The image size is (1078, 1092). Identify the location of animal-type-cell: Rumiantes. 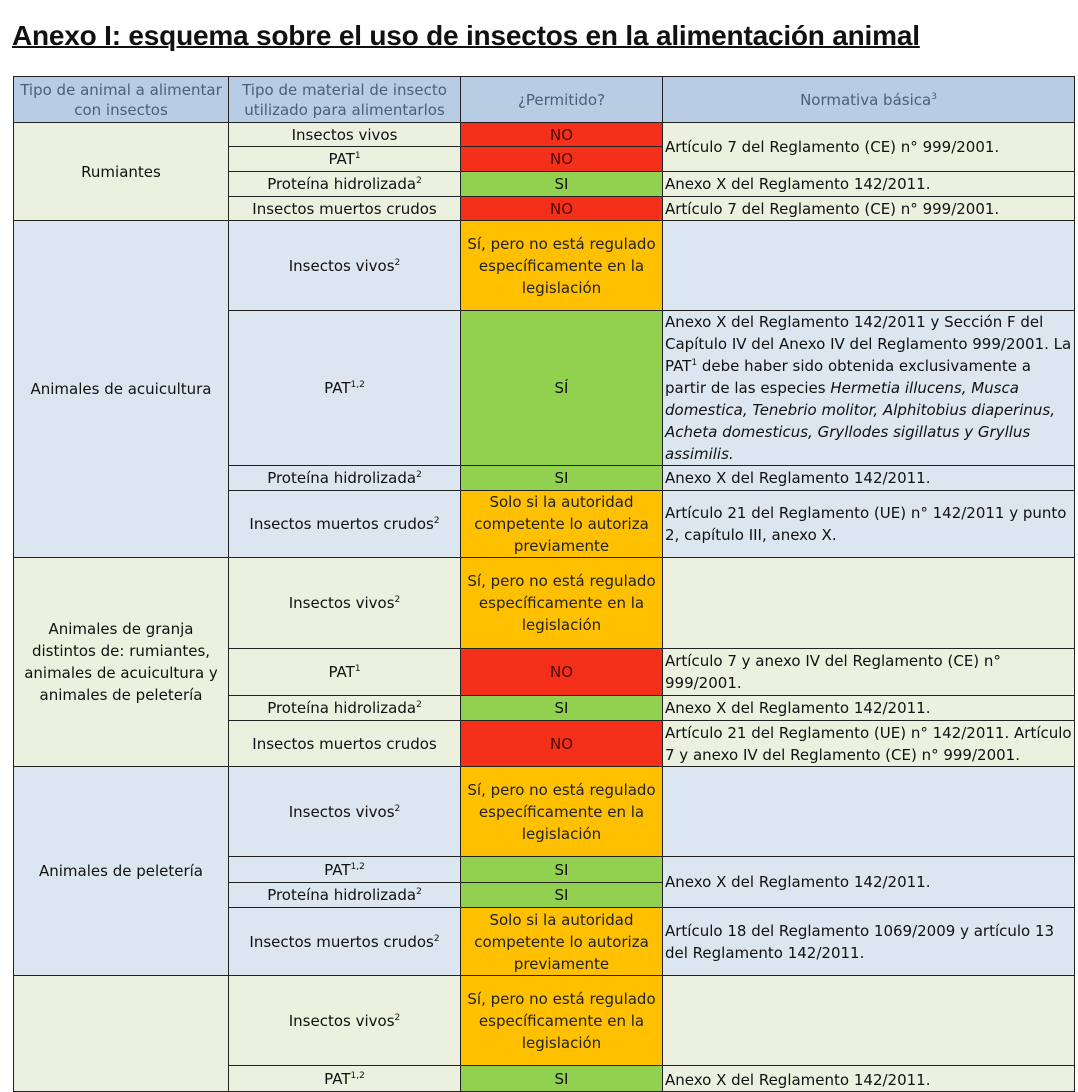
(121, 171).